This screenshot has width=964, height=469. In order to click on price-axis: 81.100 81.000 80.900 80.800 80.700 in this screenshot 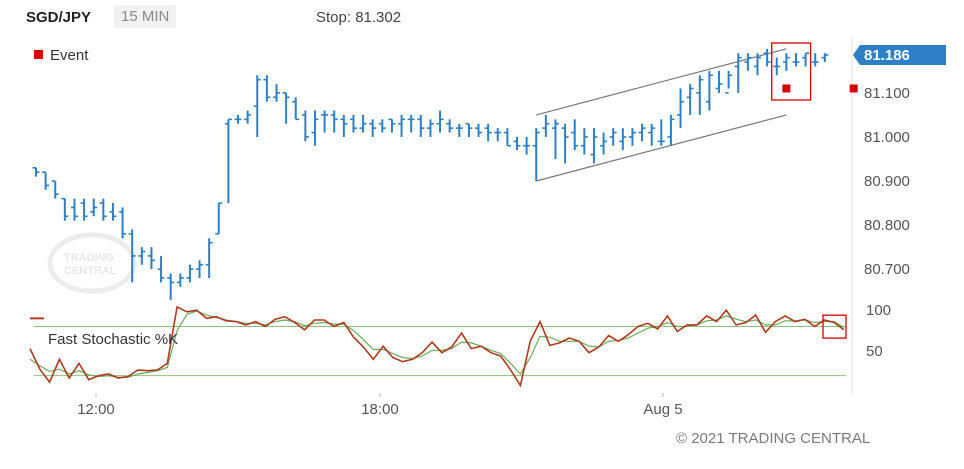, I will do `click(887, 181)`.